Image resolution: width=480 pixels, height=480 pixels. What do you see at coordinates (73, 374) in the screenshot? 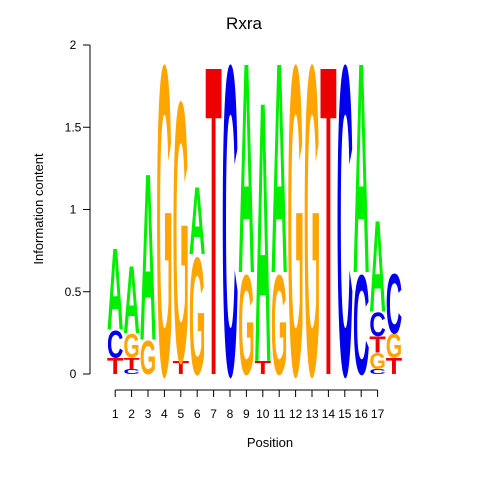
I see `y-tick-label: 0` at bounding box center [73, 374].